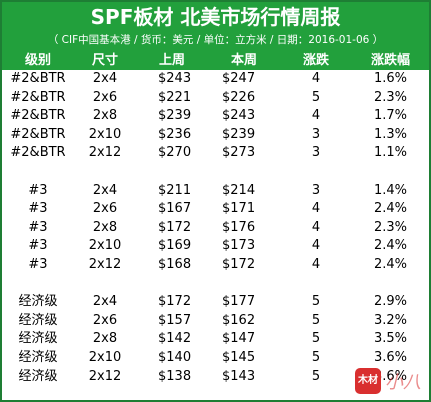  What do you see at coordinates (390, 320) in the screenshot?
I see `cell-change-pct: 3.2%` at bounding box center [390, 320].